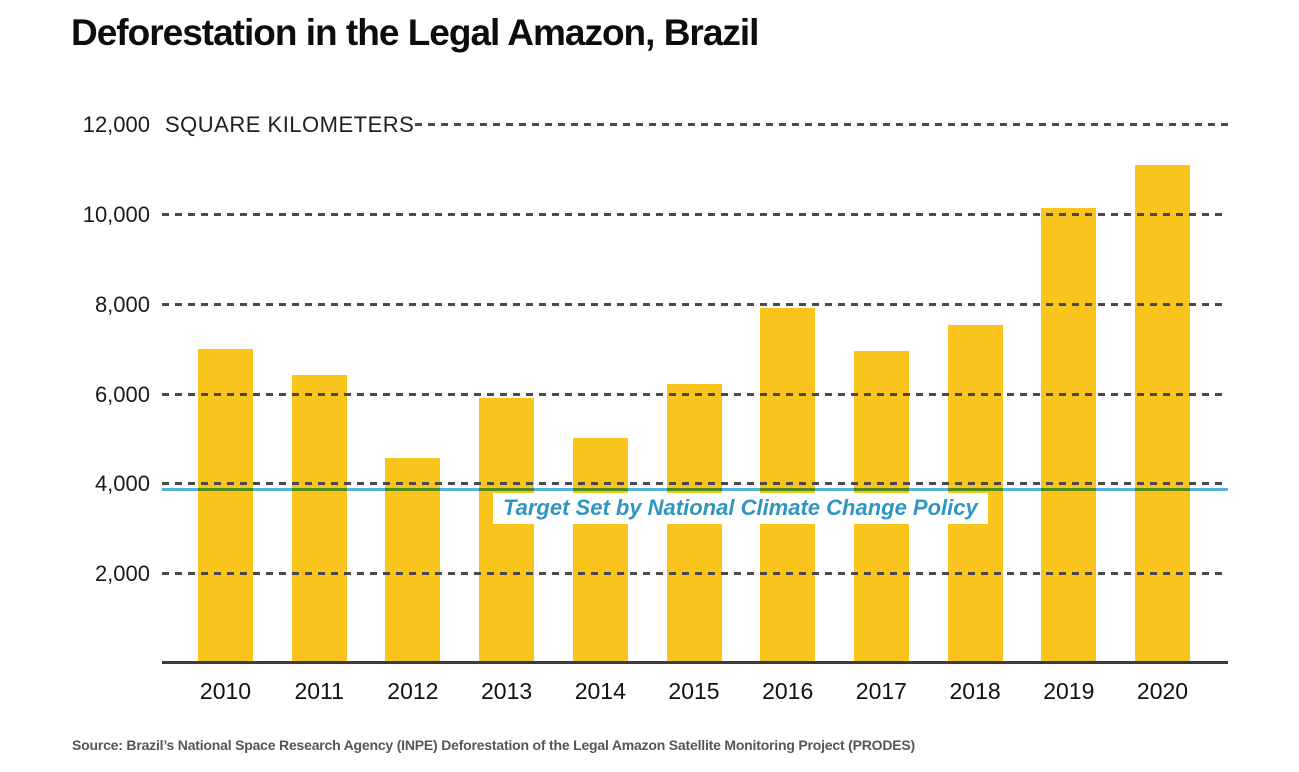 Image resolution: width=1299 pixels, height=772 pixels. Describe the element at coordinates (122, 394) in the screenshot. I see `y-tick-label: 6,000` at that location.